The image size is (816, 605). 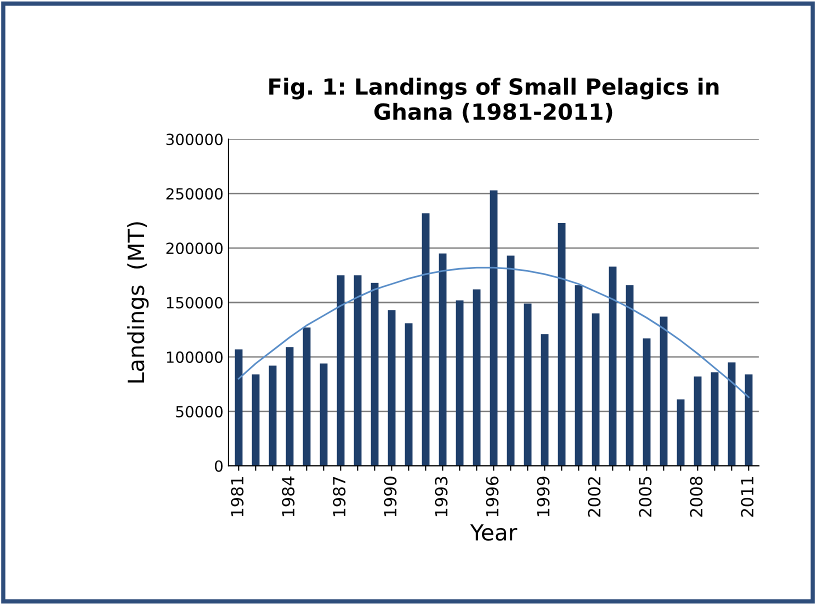 What do you see at coordinates (194, 302) in the screenshot?
I see `y-tick-label: 150000` at bounding box center [194, 302].